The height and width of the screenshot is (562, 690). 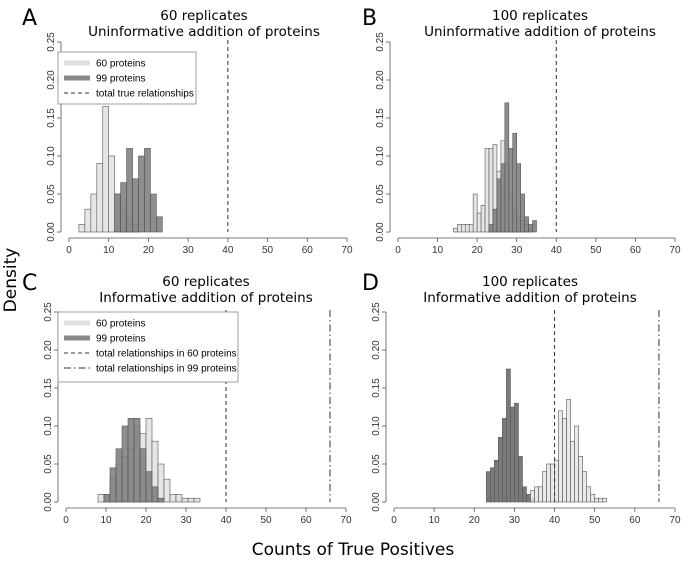 I want to click on y-tick-label: 0.15, so click(x=380, y=118).